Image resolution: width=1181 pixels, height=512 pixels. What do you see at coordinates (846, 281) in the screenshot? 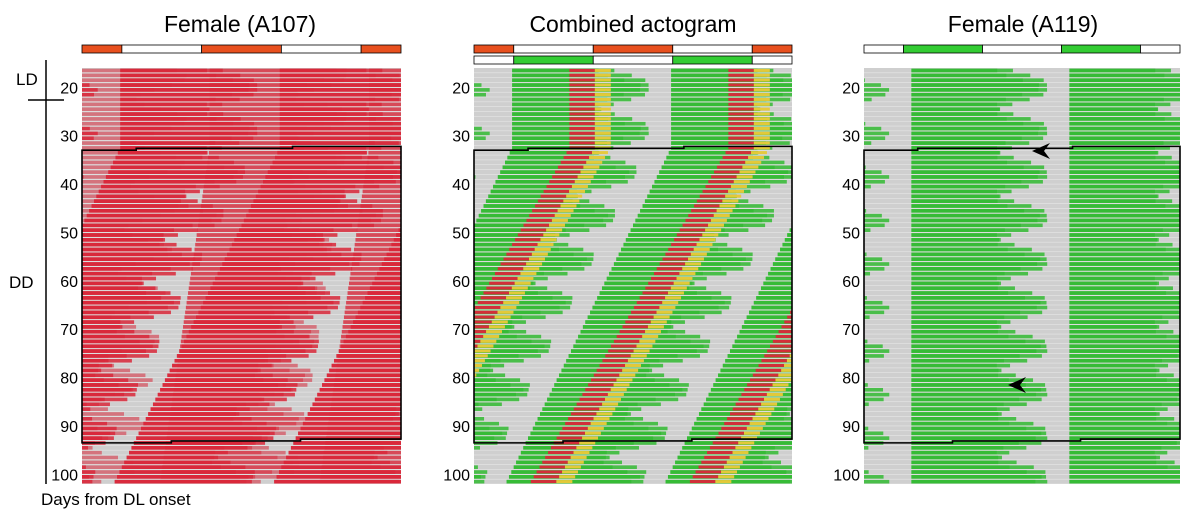
I see `y-ticks-a119: 20 30 40 50 60 70 80 90 100` at bounding box center [846, 281].